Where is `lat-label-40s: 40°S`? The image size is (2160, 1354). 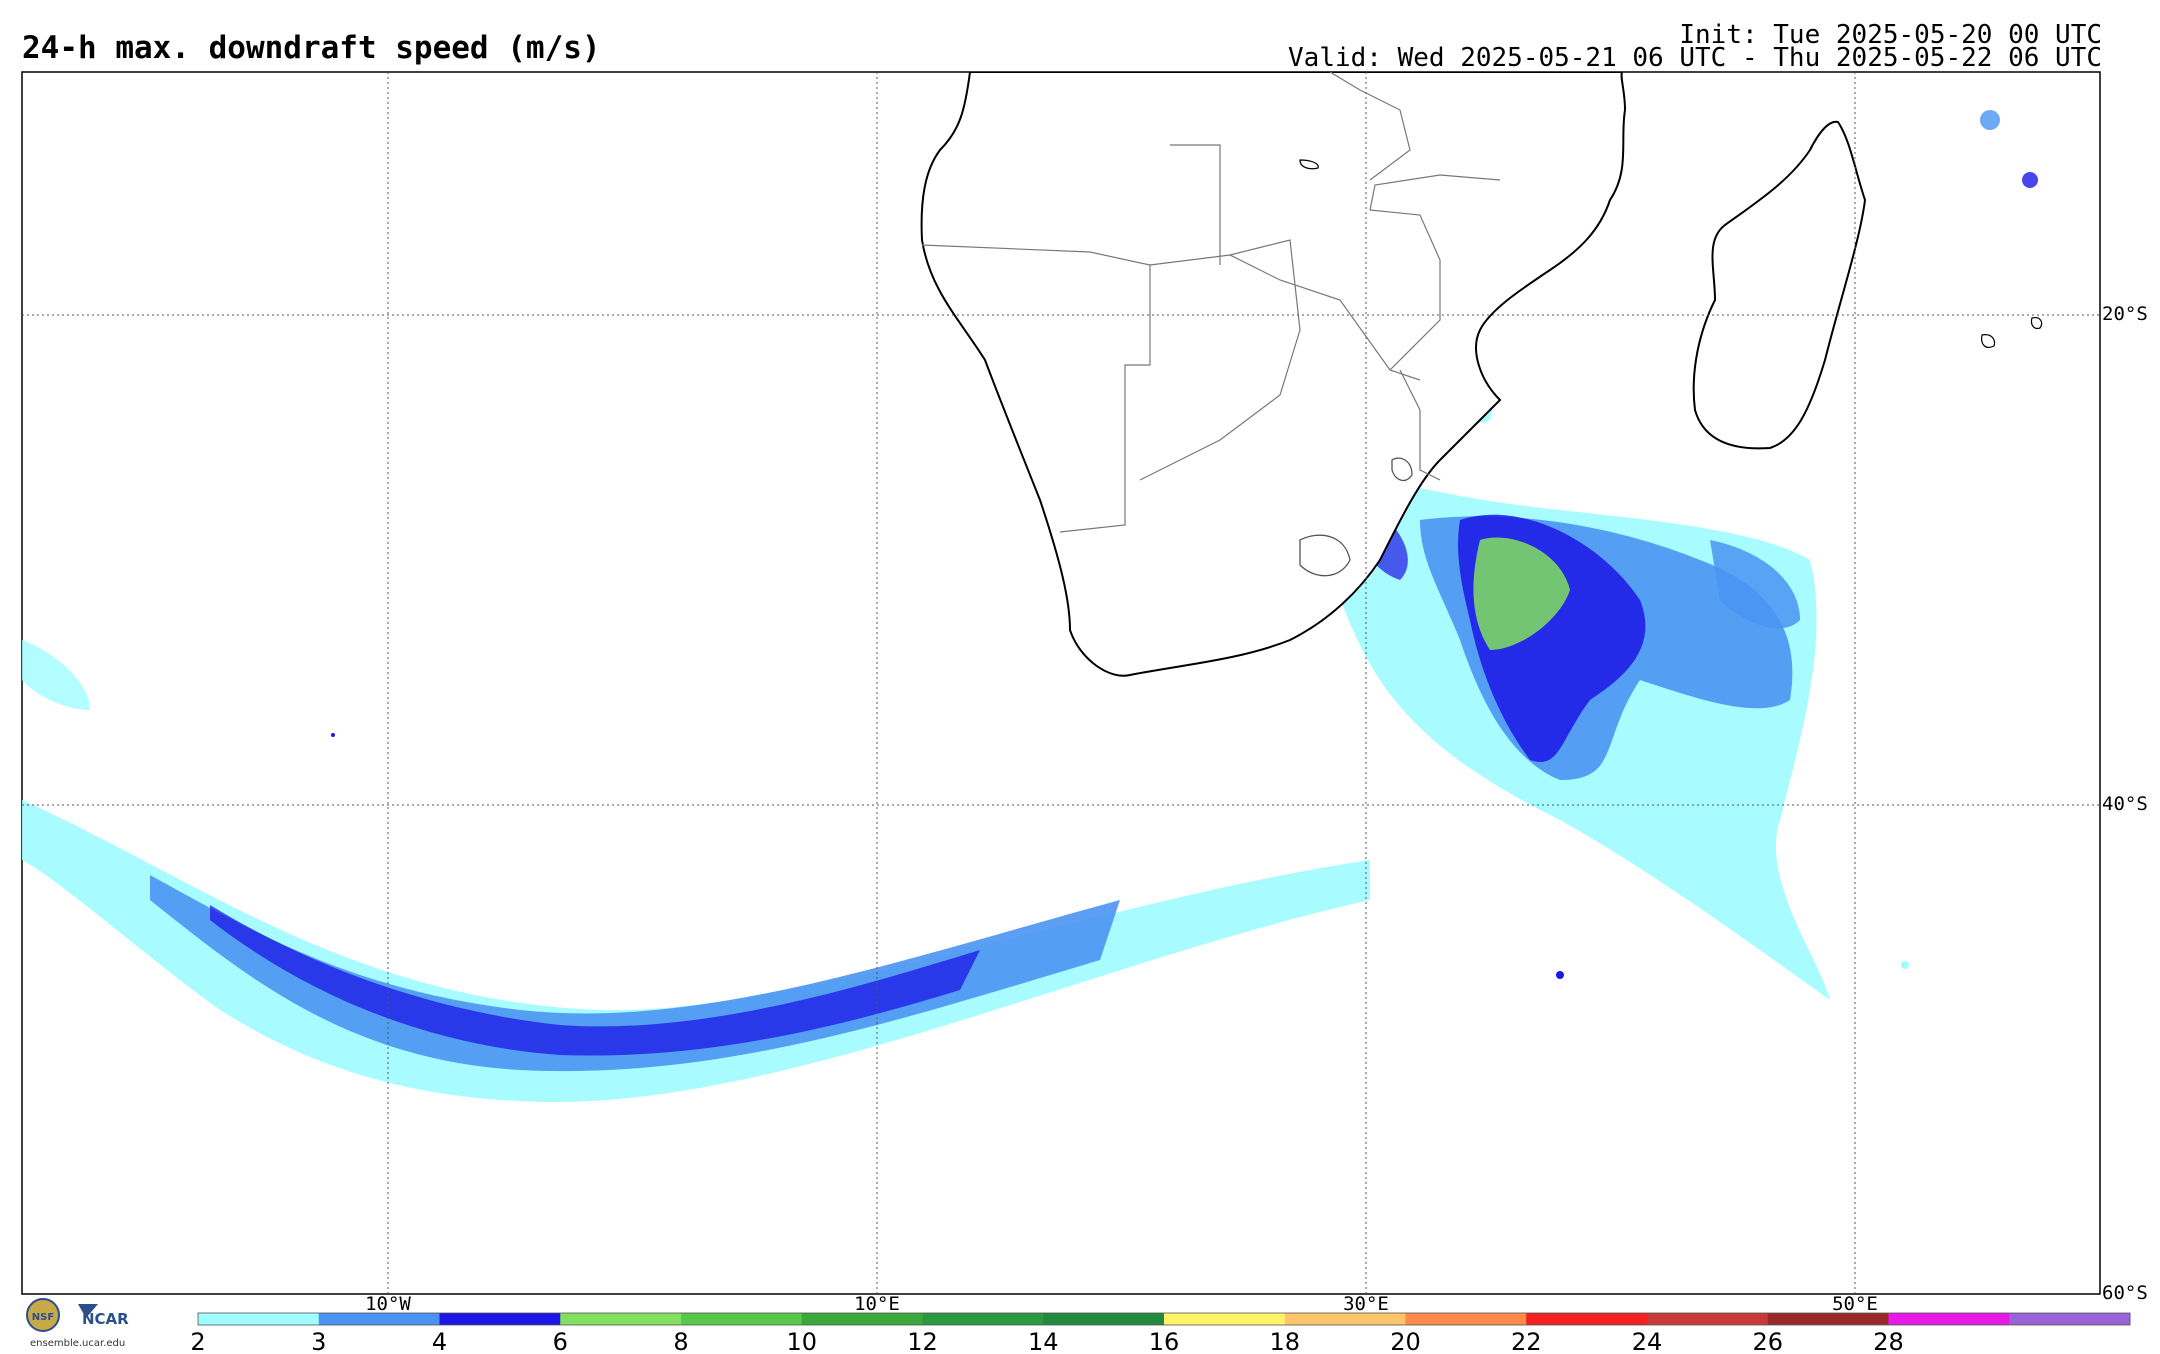
lat-label-40s: 40°S is located at coordinates (2125, 804).